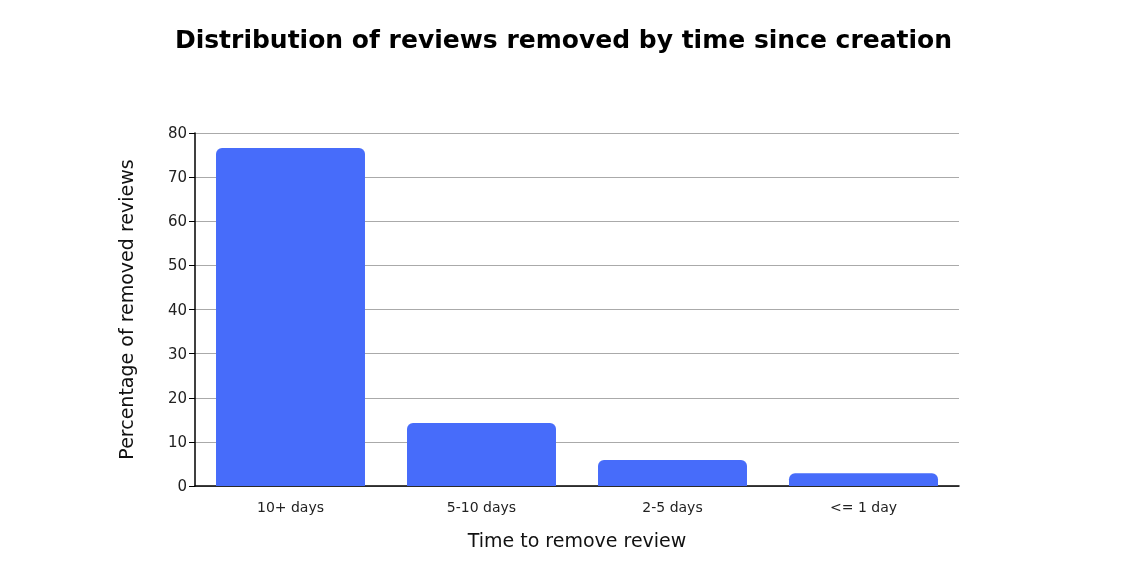 The height and width of the screenshot is (583, 1127). I want to click on y-tick-label: 30, so click(177, 353).